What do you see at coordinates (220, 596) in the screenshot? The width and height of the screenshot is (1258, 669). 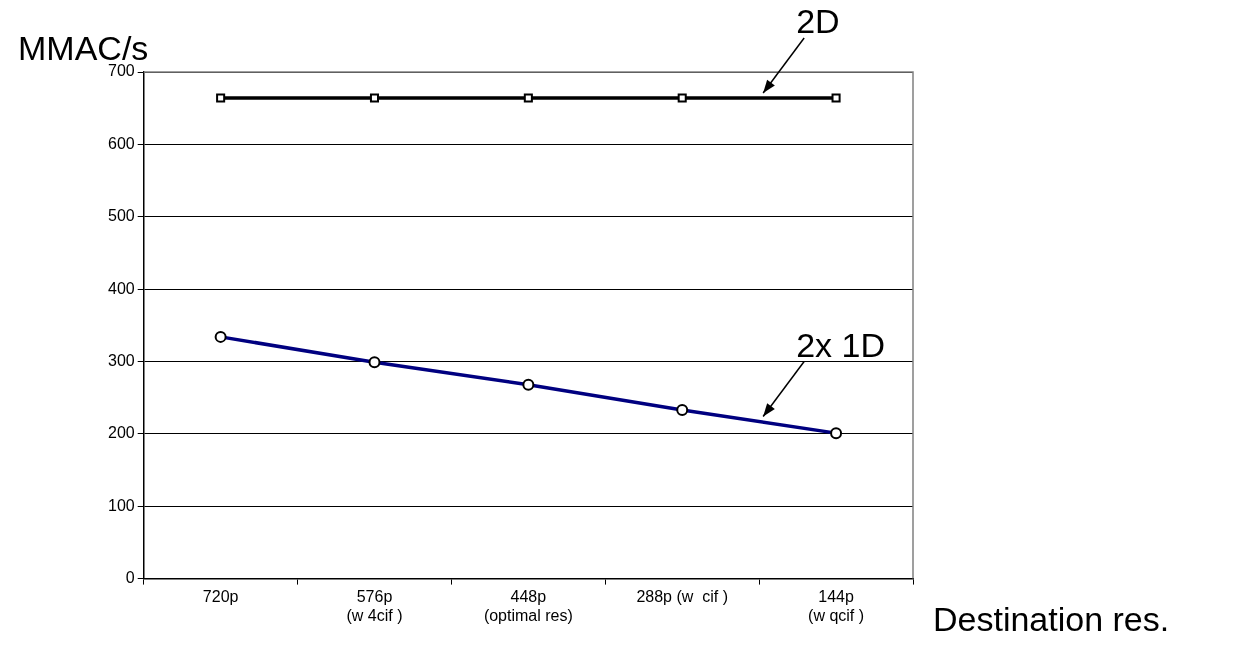 I see `x-tick-label: 720p` at bounding box center [220, 596].